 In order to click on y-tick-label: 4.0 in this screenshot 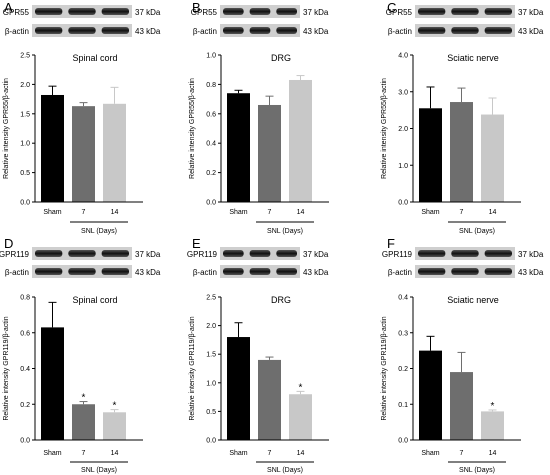, I will do `click(403, 56)`.